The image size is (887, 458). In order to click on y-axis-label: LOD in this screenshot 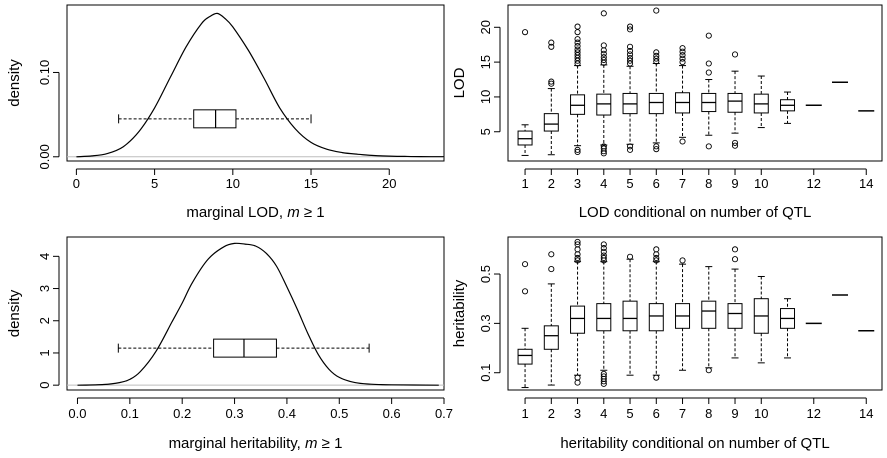, I will do `click(459, 82)`.